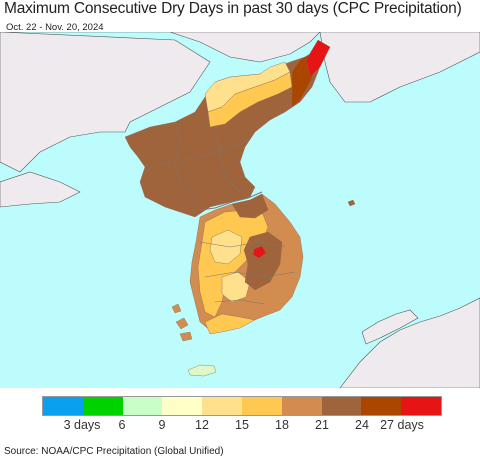 Image resolution: width=480 pixels, height=460 pixels. Describe the element at coordinates (162, 425) in the screenshot. I see `legend-tick-label: 9` at that location.